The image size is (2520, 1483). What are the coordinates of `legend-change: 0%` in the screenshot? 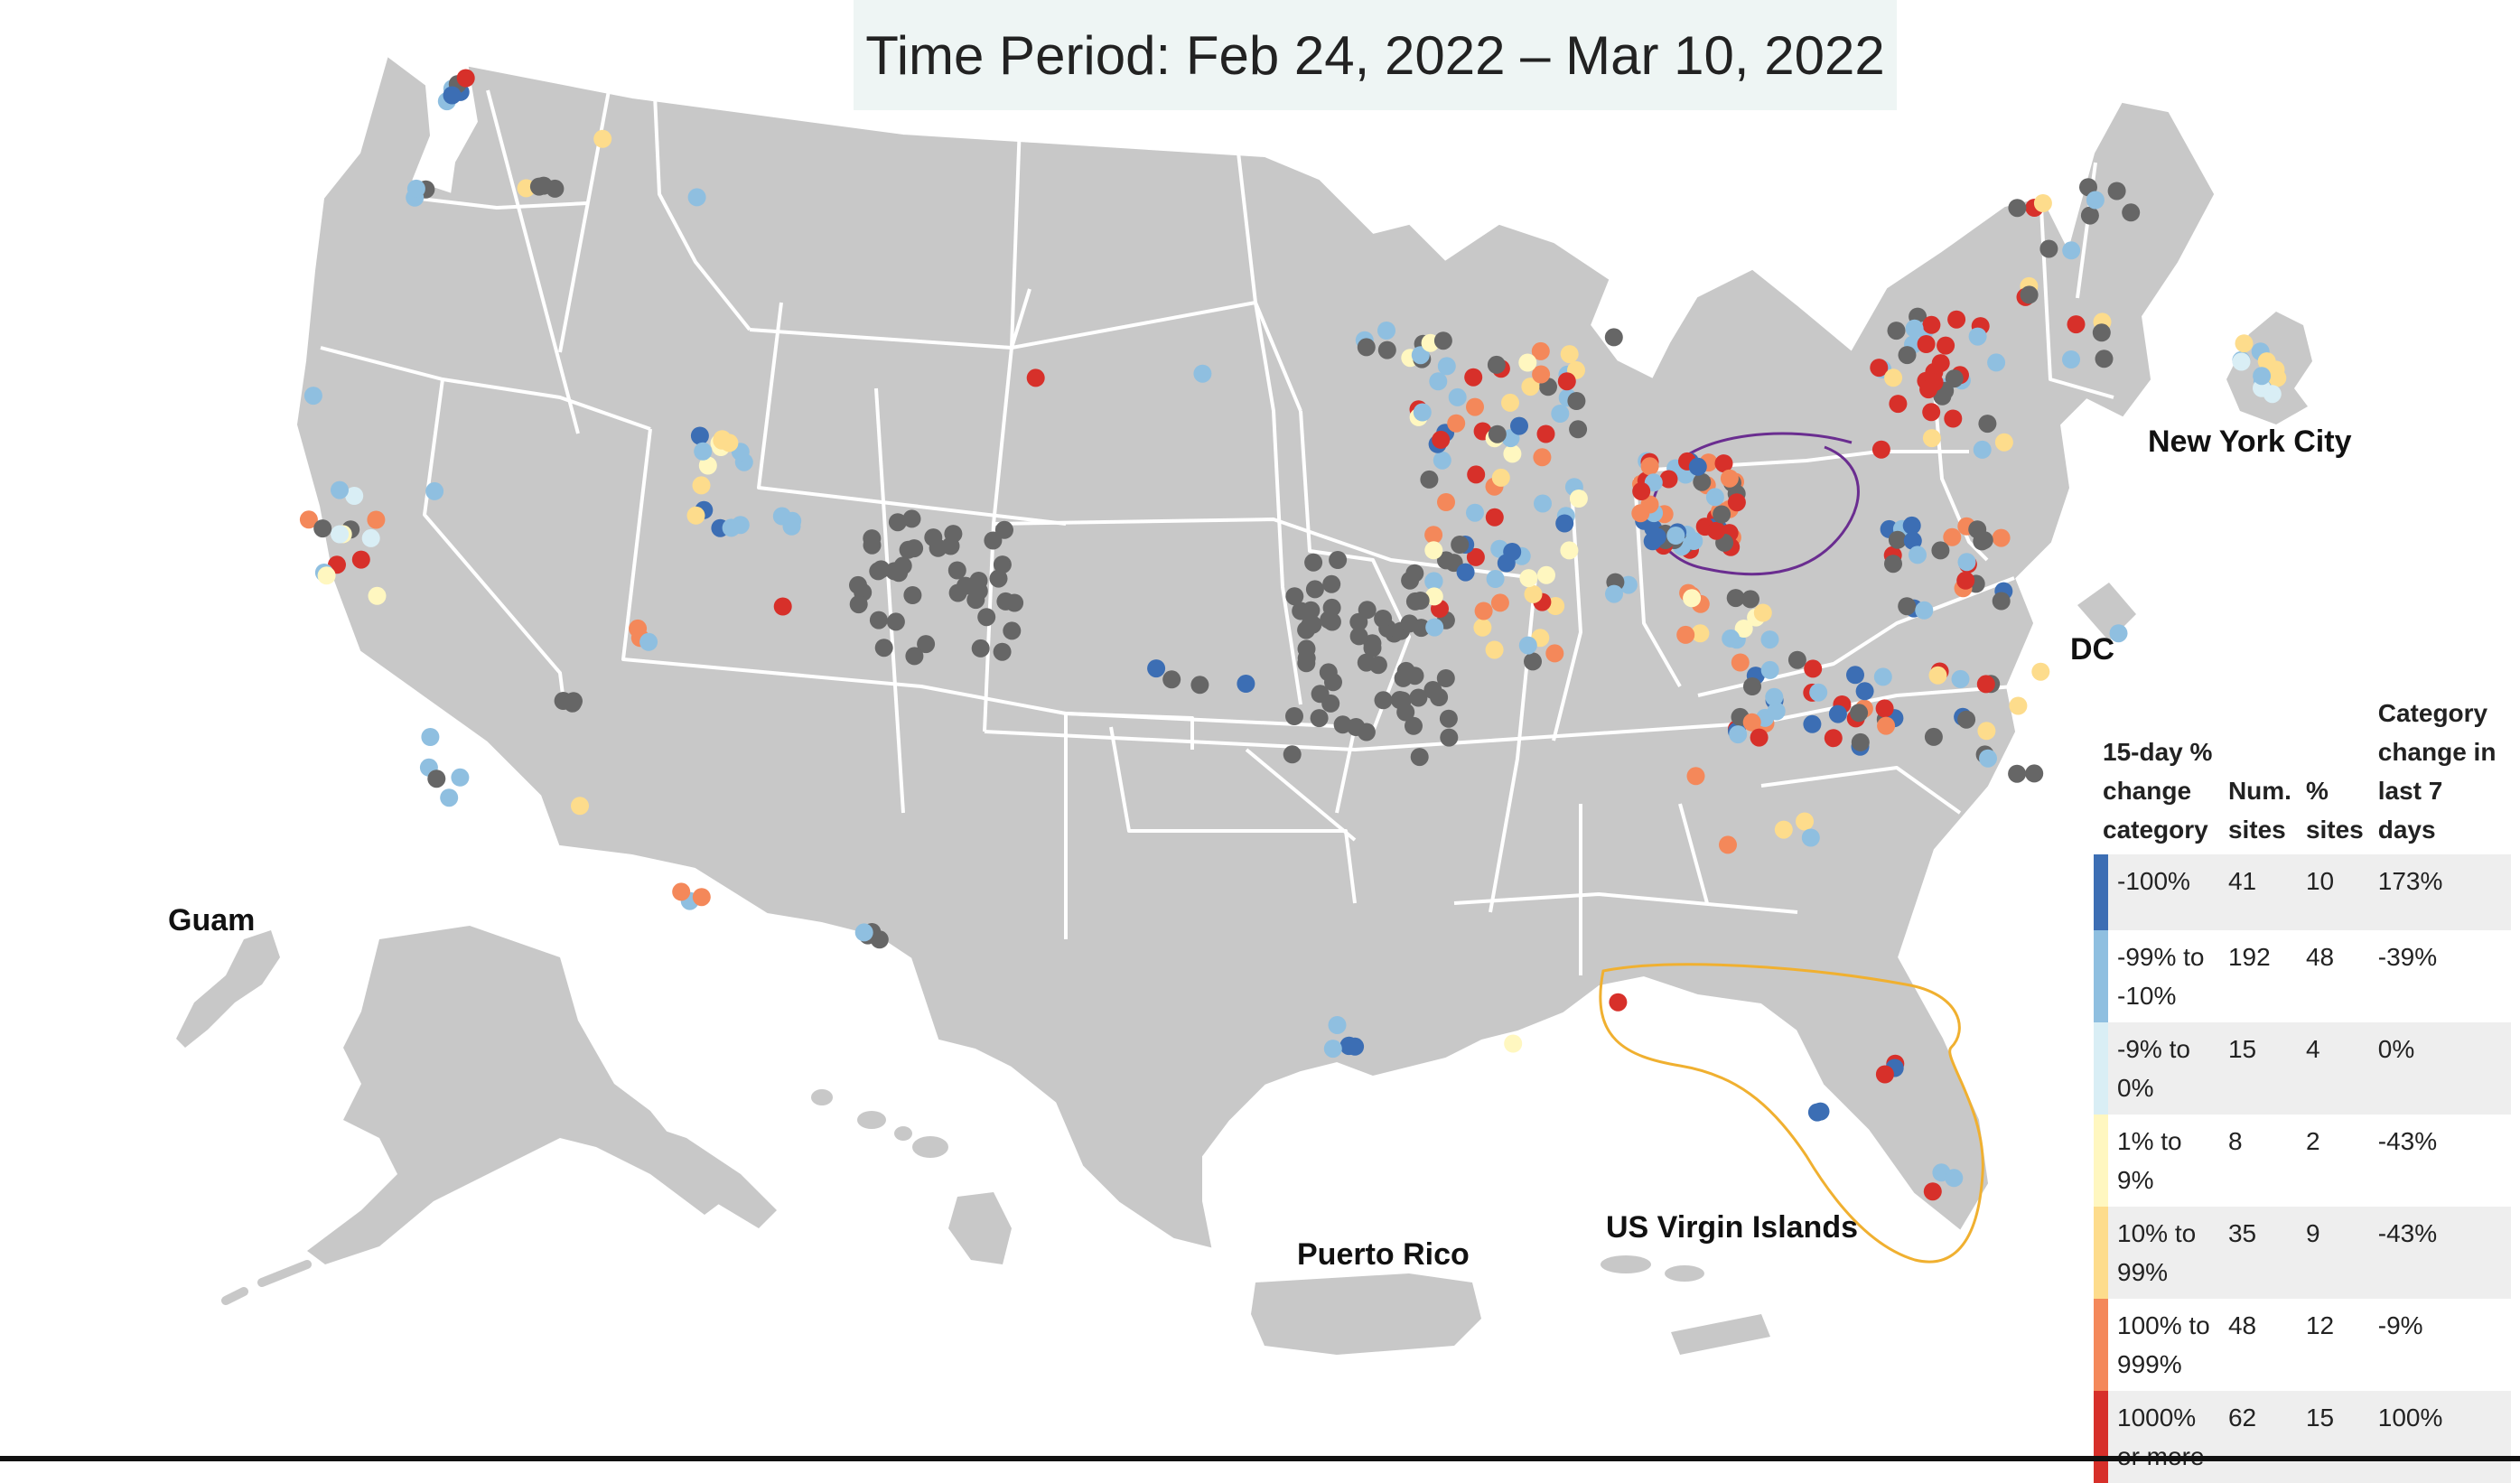 It's located at (2439, 1068).